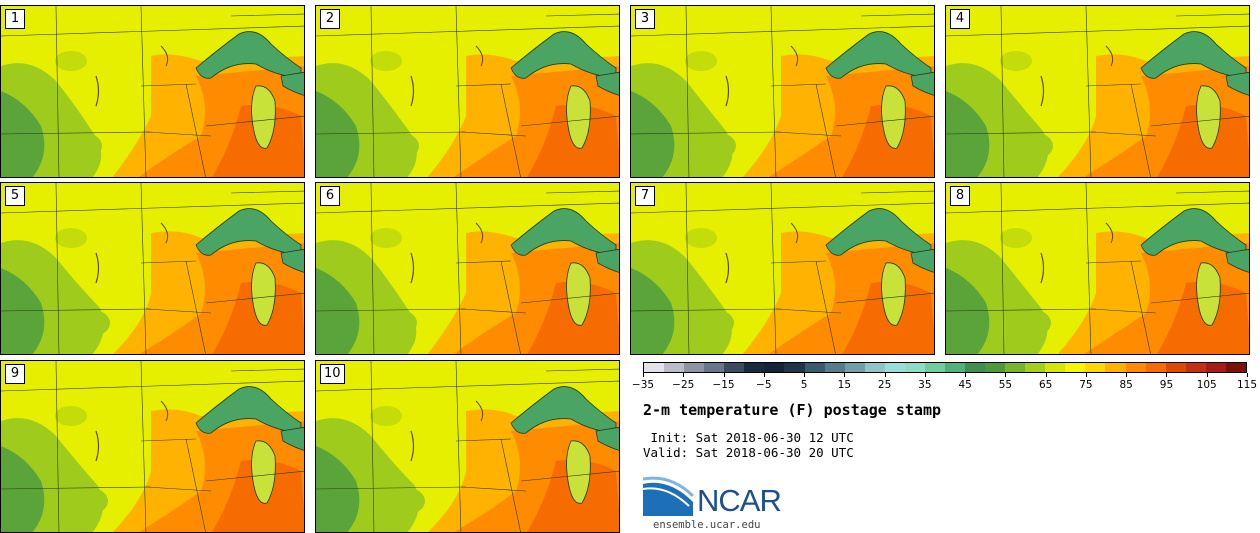  I want to click on ensemble-member-map-3: 3, so click(782, 91).